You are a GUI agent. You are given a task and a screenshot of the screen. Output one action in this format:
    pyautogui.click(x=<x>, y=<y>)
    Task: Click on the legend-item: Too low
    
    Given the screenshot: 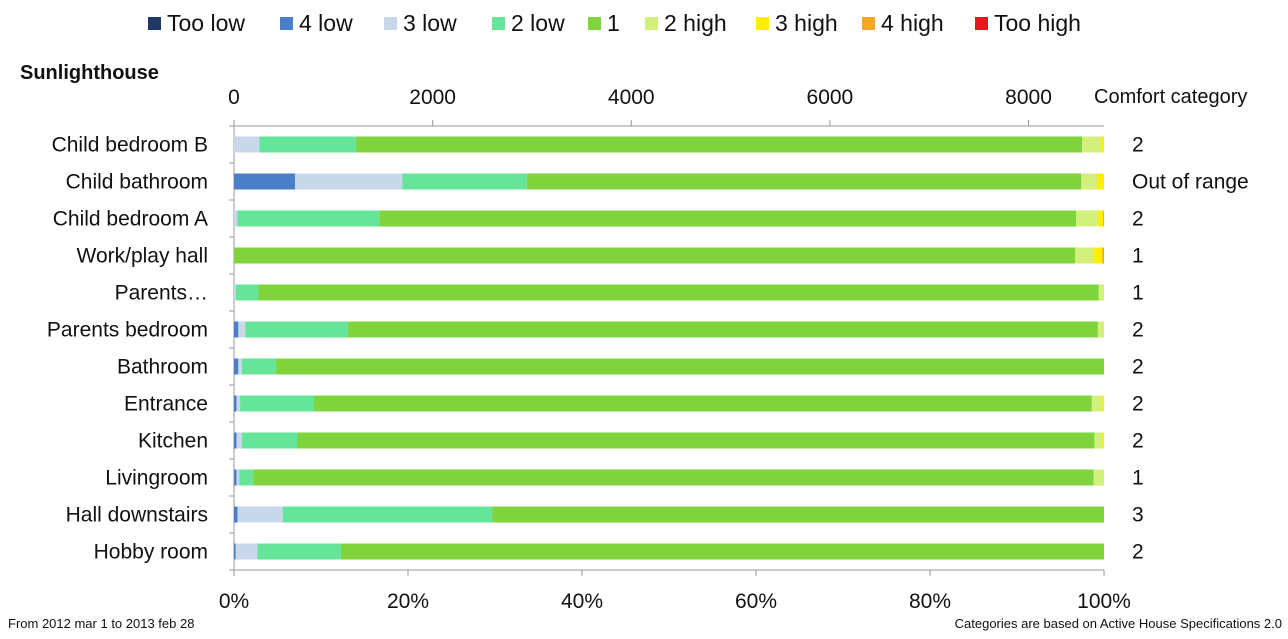 What is the action you would take?
    pyautogui.click(x=196, y=23)
    